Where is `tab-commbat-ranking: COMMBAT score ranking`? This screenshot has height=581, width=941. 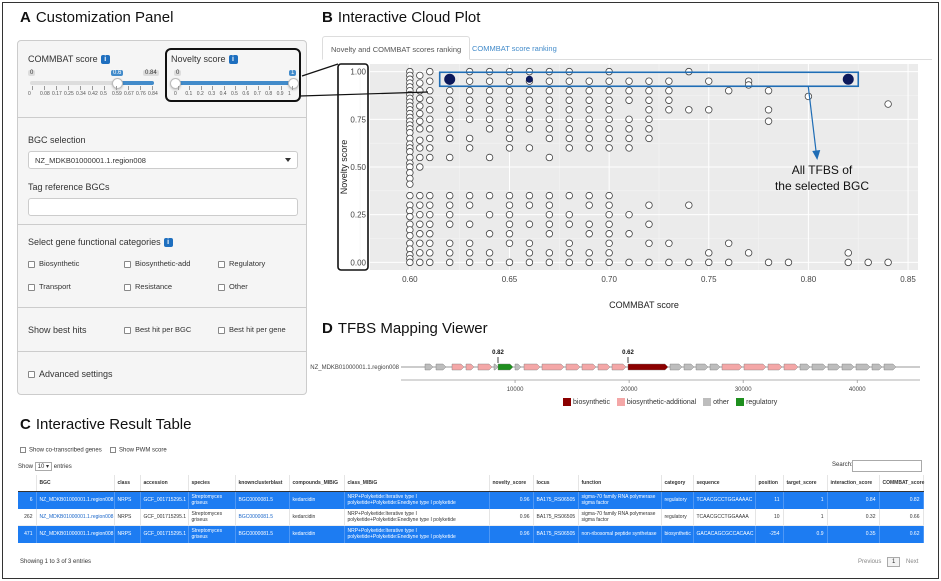 tab-commbat-ranking: COMMBAT score ranking is located at coordinates (514, 48).